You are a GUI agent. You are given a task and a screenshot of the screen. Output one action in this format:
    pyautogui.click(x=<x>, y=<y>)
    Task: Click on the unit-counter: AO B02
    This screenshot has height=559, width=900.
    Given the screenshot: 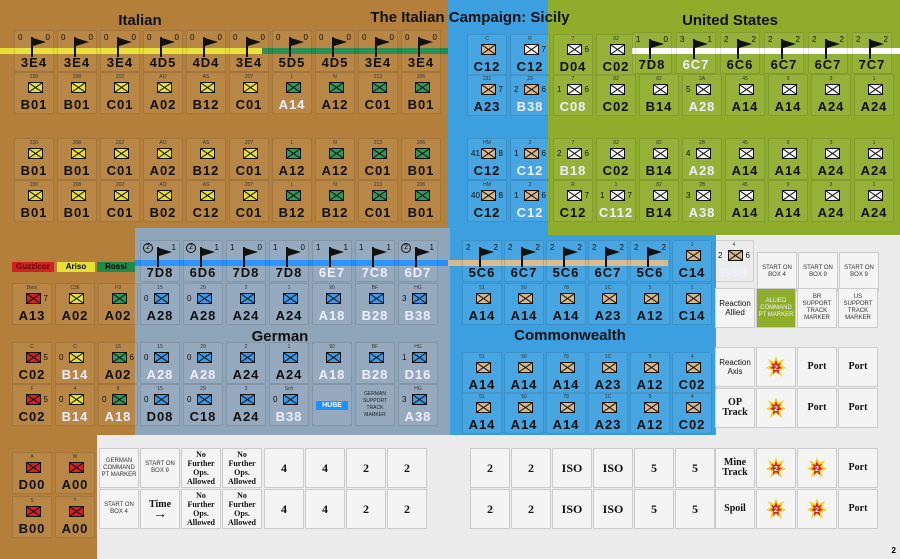 What is the action you would take?
    pyautogui.click(x=163, y=201)
    